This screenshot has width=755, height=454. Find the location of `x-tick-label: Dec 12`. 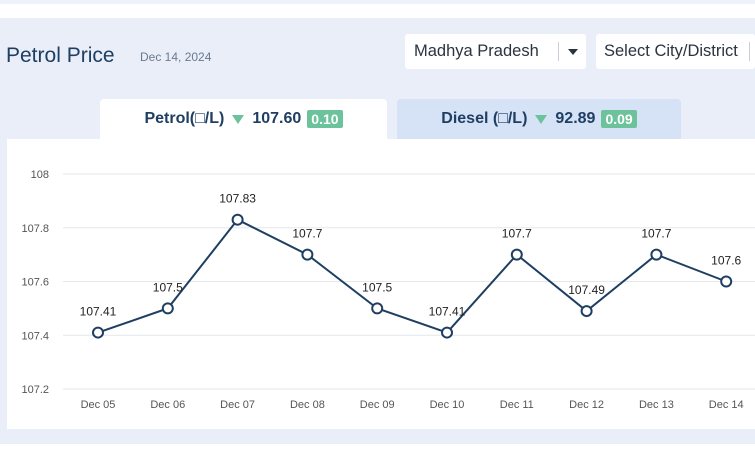

x-tick-label: Dec 12 is located at coordinates (586, 405).